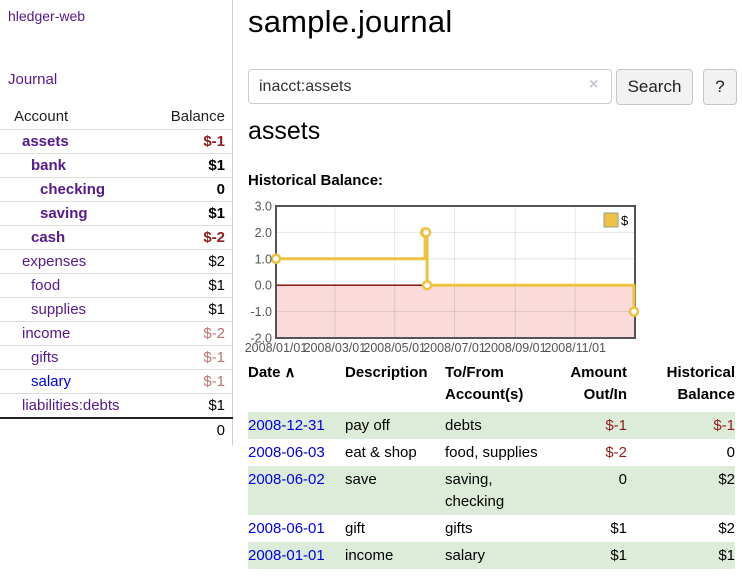  What do you see at coordinates (116, 381) in the screenshot?
I see `account-row-salary: salary $-1` at bounding box center [116, 381].